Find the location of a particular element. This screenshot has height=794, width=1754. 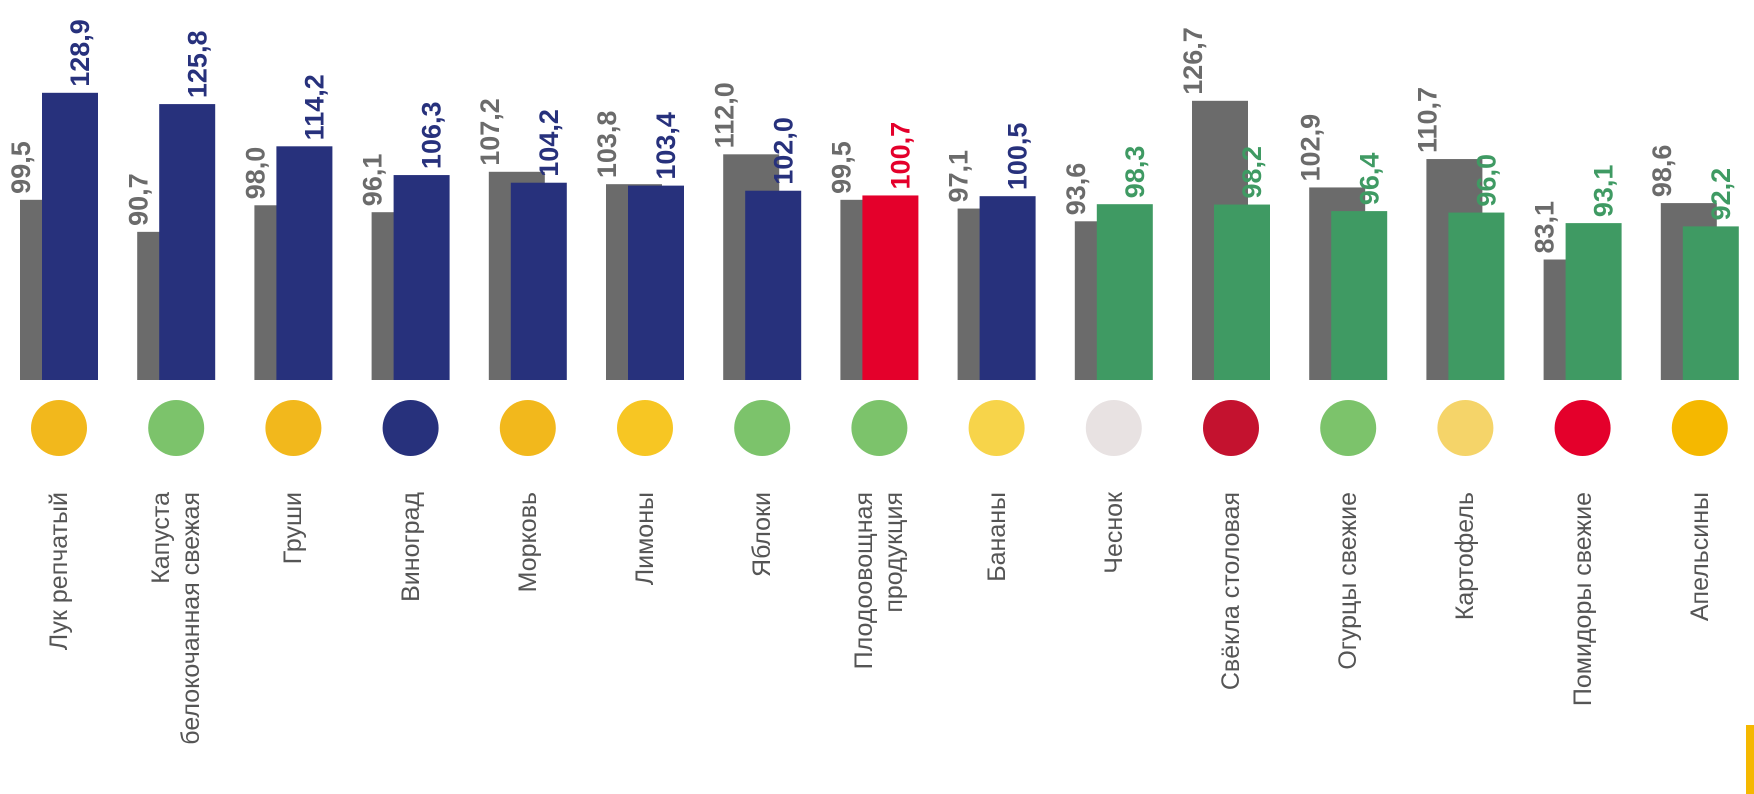

value-label: 100,5 is located at coordinates (1018, 157).